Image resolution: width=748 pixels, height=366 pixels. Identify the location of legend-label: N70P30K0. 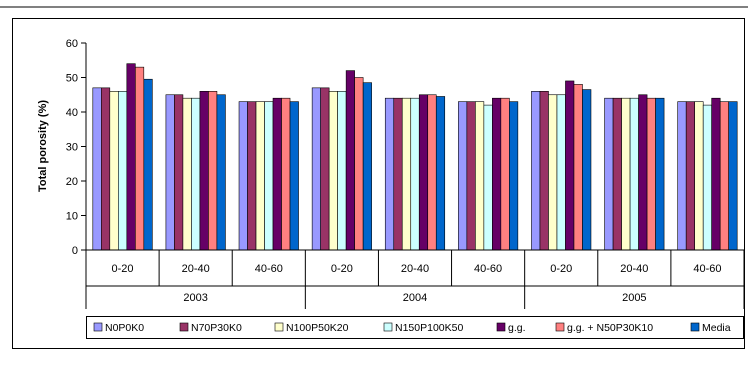
(216, 328).